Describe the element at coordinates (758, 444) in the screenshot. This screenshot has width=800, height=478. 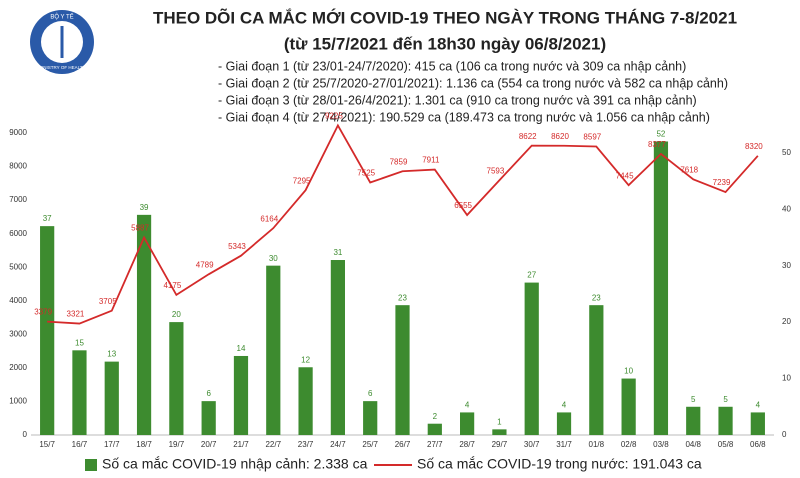
I see `x-tick-label: 06/8` at that location.